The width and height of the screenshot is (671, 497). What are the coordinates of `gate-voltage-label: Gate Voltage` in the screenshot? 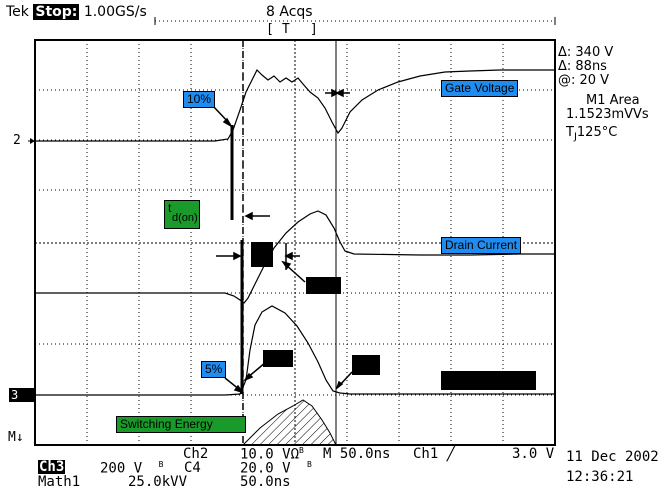 It's located at (480, 88).